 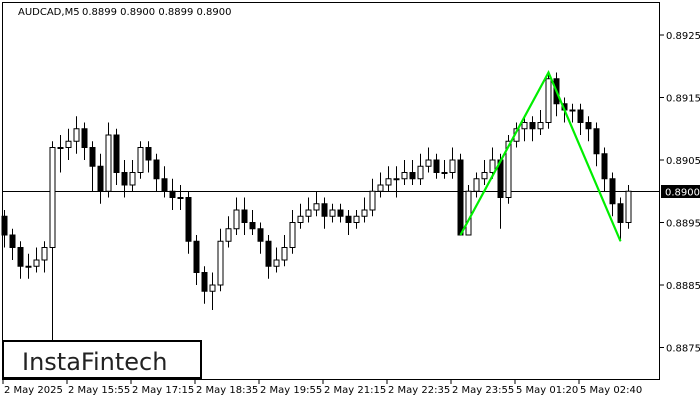 I want to click on x-tick-label: 2 May 19:55, so click(x=291, y=390).